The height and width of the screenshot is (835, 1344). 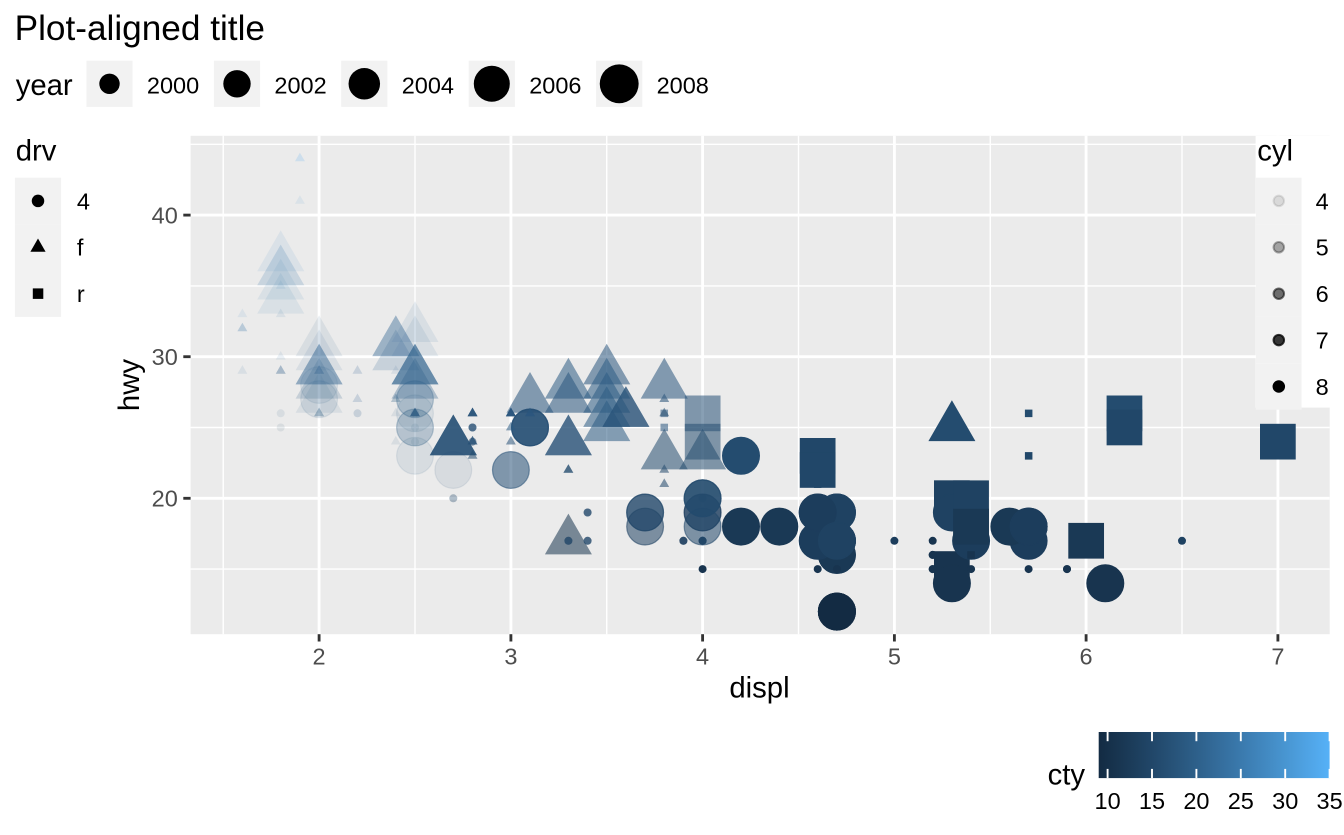 I want to click on svg-text: r, so click(x=81, y=294).